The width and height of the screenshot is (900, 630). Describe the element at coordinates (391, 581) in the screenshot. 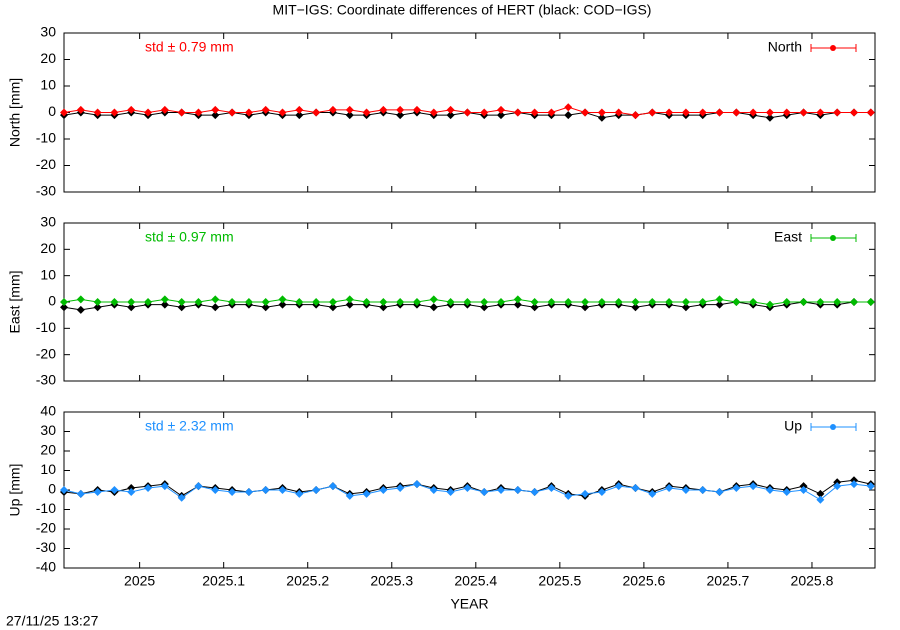

I see `x-tick-label: 2025.3` at that location.